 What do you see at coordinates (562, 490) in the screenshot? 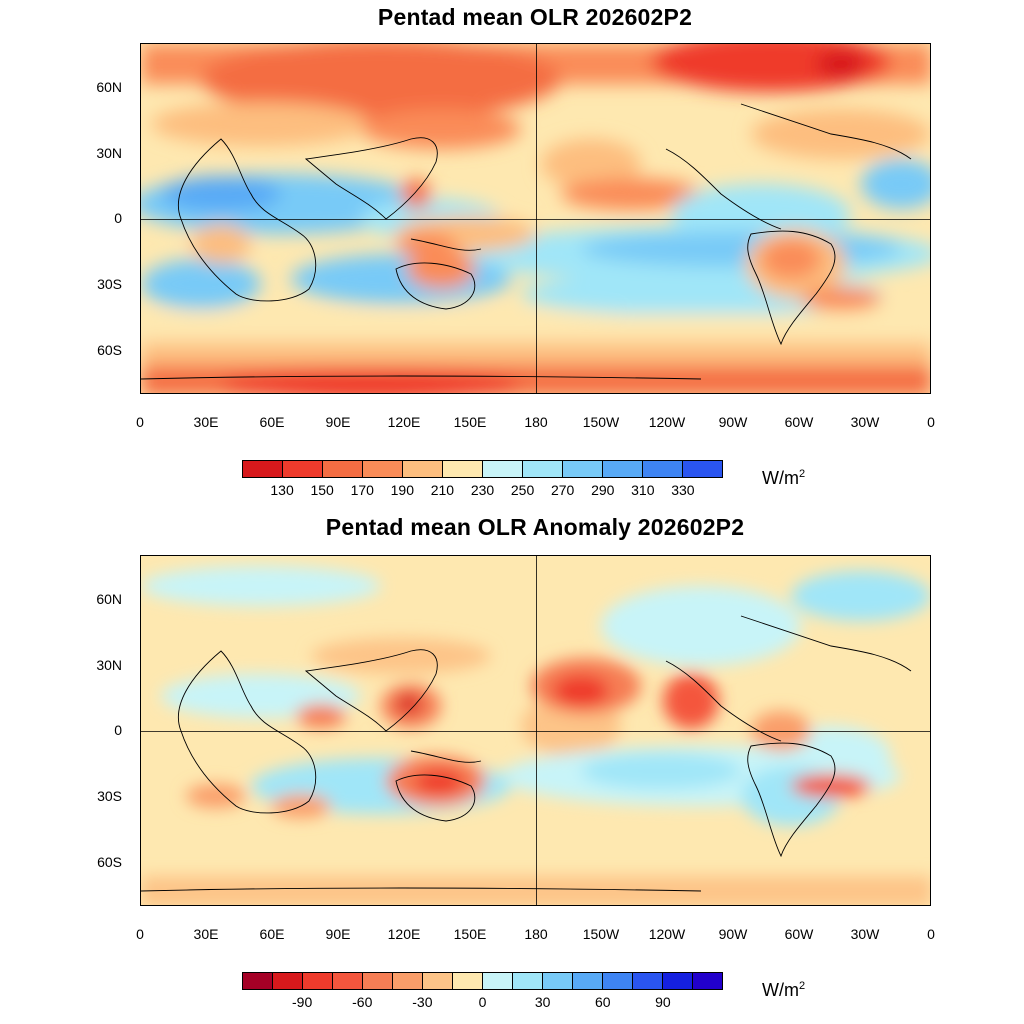
I see `colorbar-label: 270` at bounding box center [562, 490].